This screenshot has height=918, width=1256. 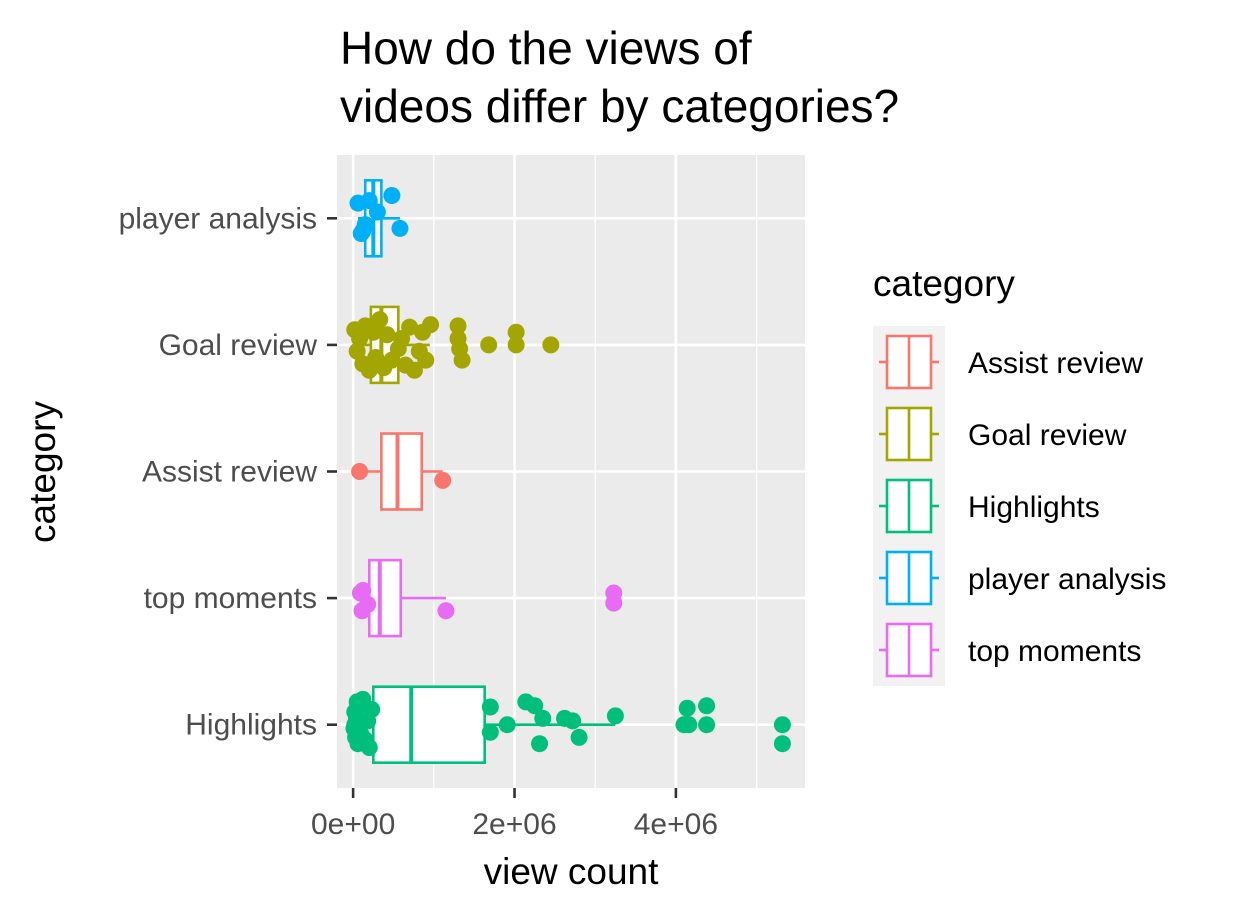 What do you see at coordinates (1055, 363) in the screenshot?
I see `legend-label-assist-review: Assist review` at bounding box center [1055, 363].